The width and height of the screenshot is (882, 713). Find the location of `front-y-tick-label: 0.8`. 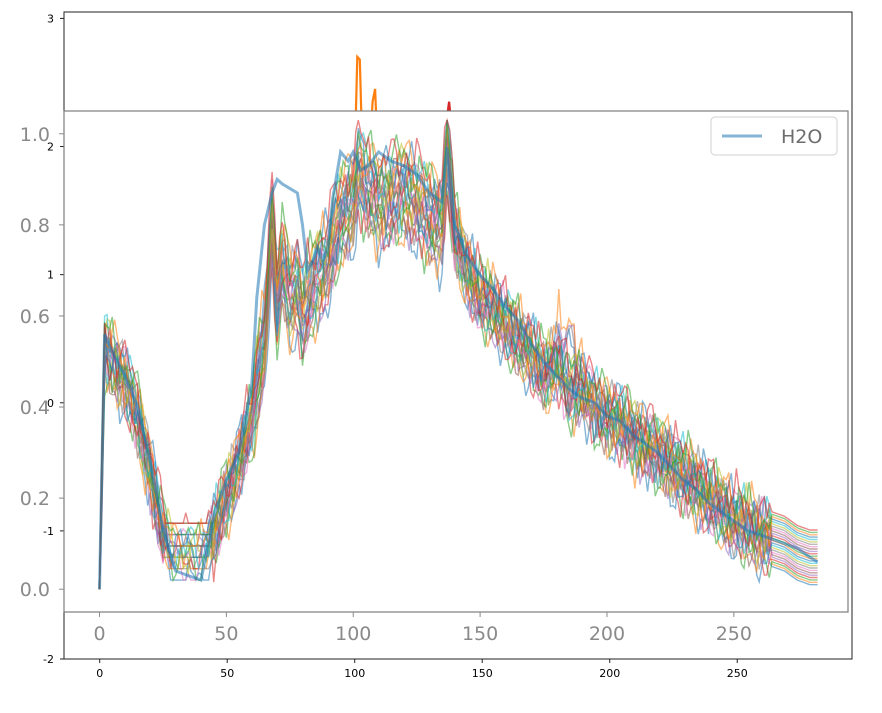

front-y-tick-label: 0.8 is located at coordinates (35, 226).